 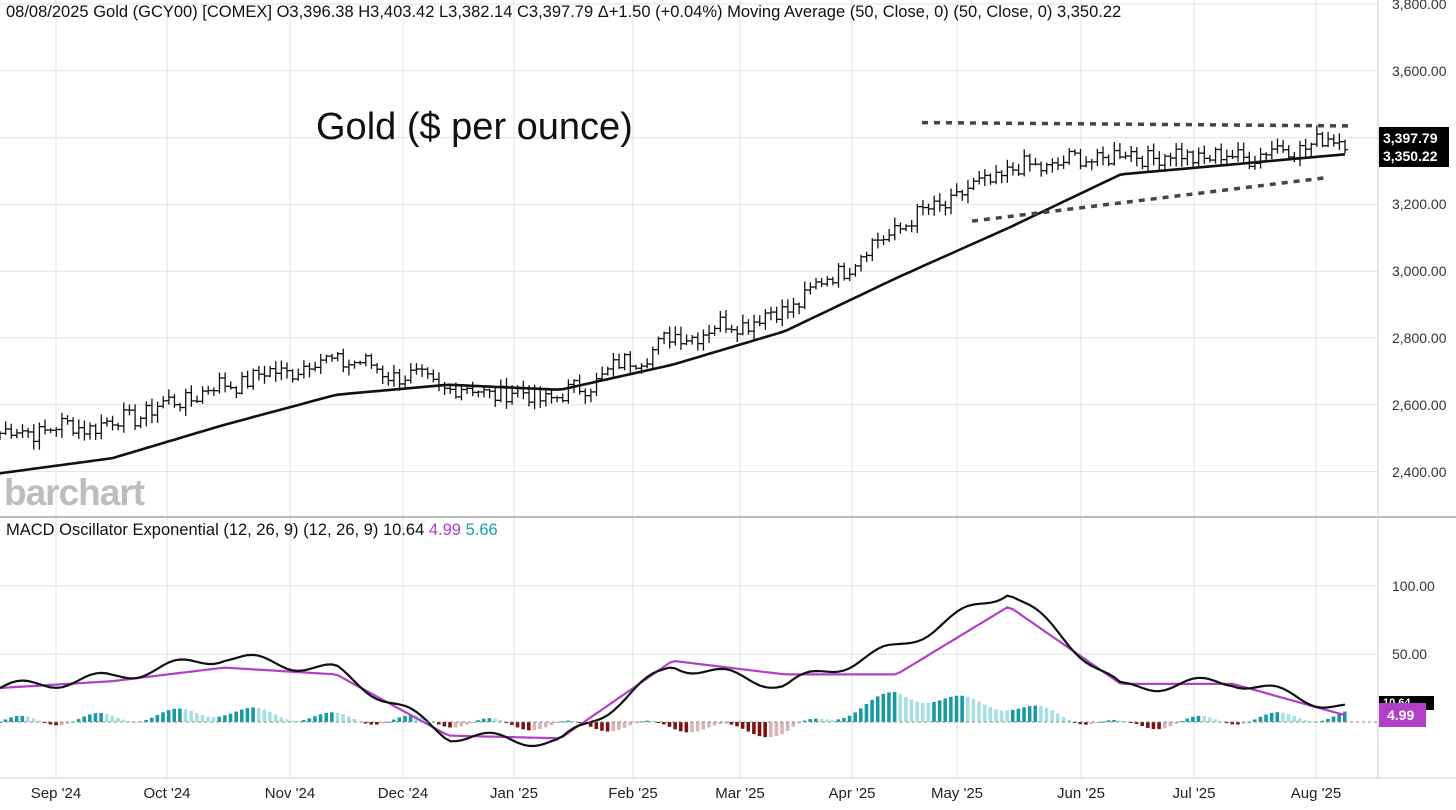 What do you see at coordinates (1402, 715) in the screenshot?
I see `signal-value-badge: 4.99` at bounding box center [1402, 715].